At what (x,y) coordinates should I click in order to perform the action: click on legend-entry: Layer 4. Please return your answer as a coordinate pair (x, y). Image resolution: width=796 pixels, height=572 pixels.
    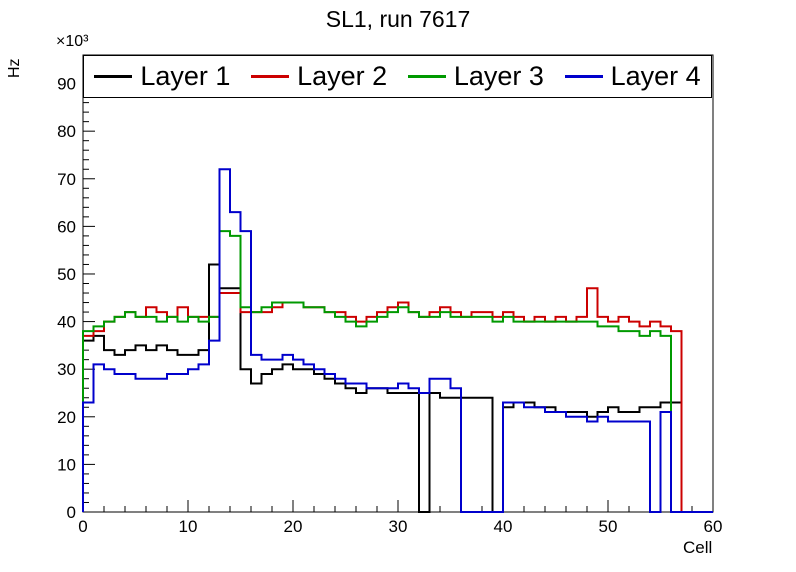
    Looking at the image, I should click on (632, 76).